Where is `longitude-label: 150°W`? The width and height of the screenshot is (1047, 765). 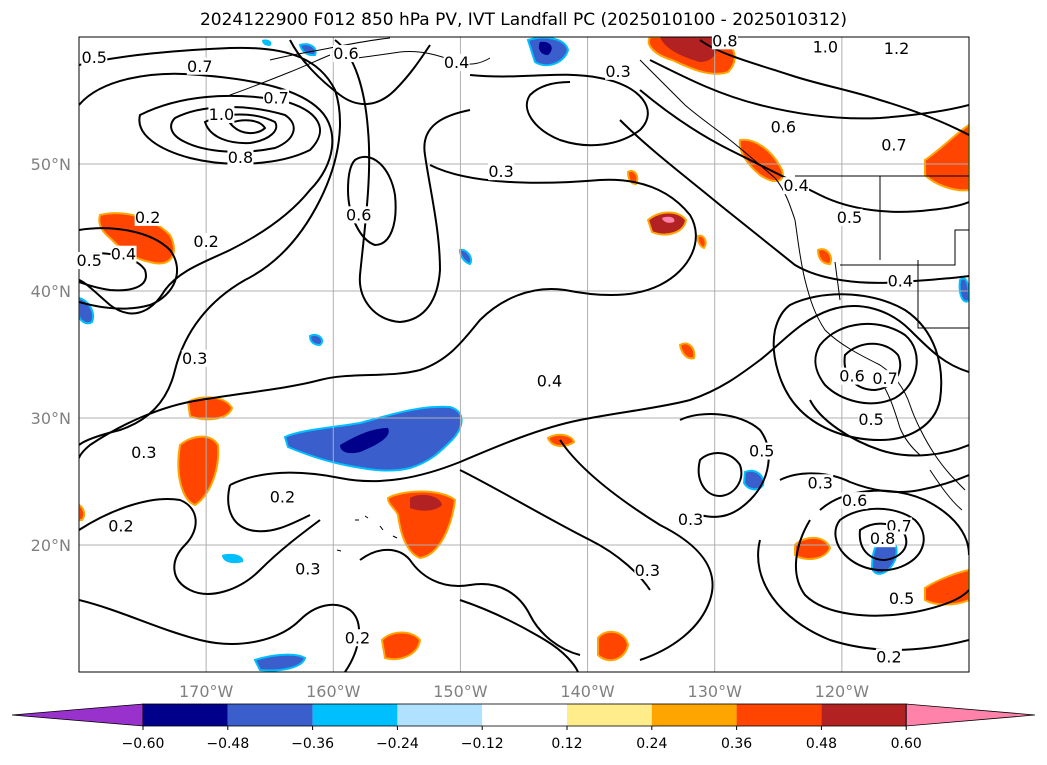
longitude-label: 150°W is located at coordinates (460, 691).